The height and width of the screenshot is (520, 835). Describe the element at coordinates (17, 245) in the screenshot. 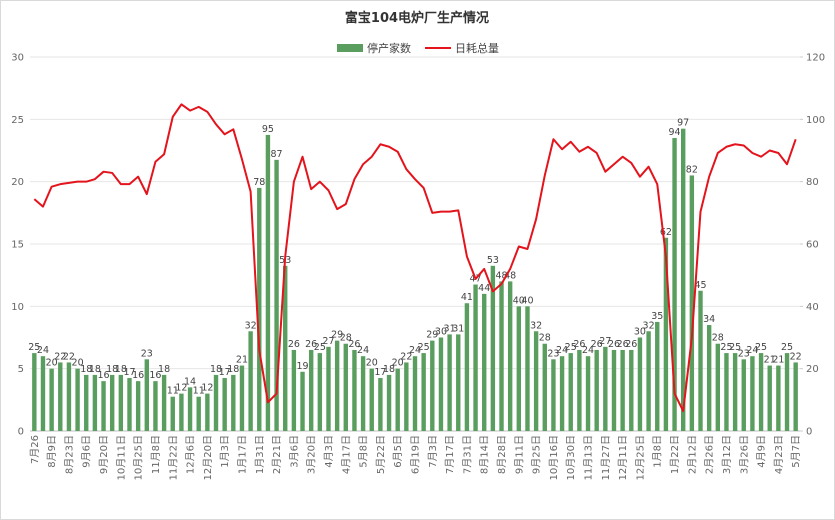

I see `y-tick-label: 15` at that location.